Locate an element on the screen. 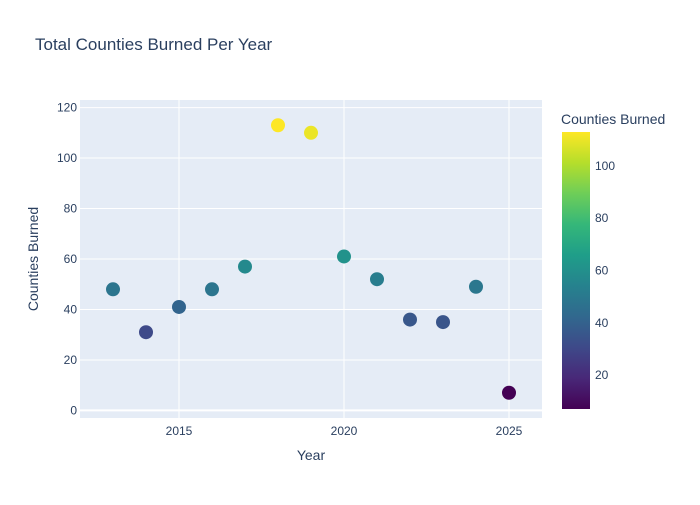  colorbar-tick-label: 100 is located at coordinates (605, 166).